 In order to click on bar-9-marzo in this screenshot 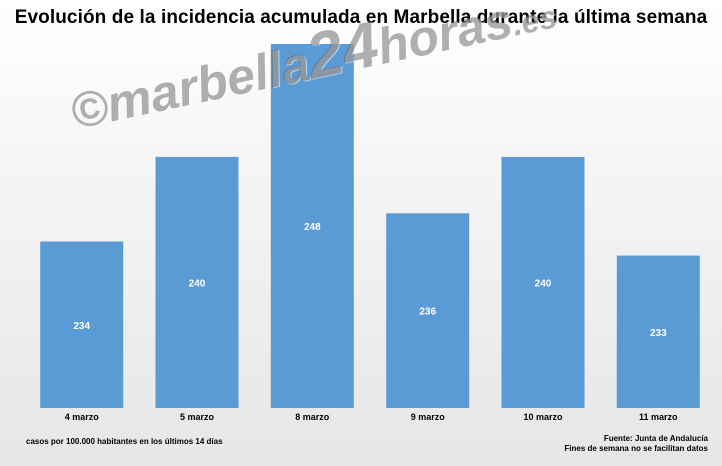, I will do `click(428, 310)`.